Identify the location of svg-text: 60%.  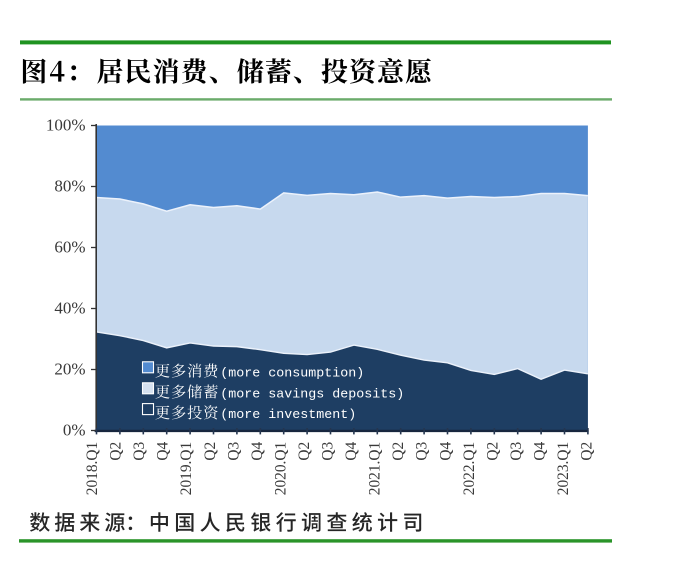
(69, 247).